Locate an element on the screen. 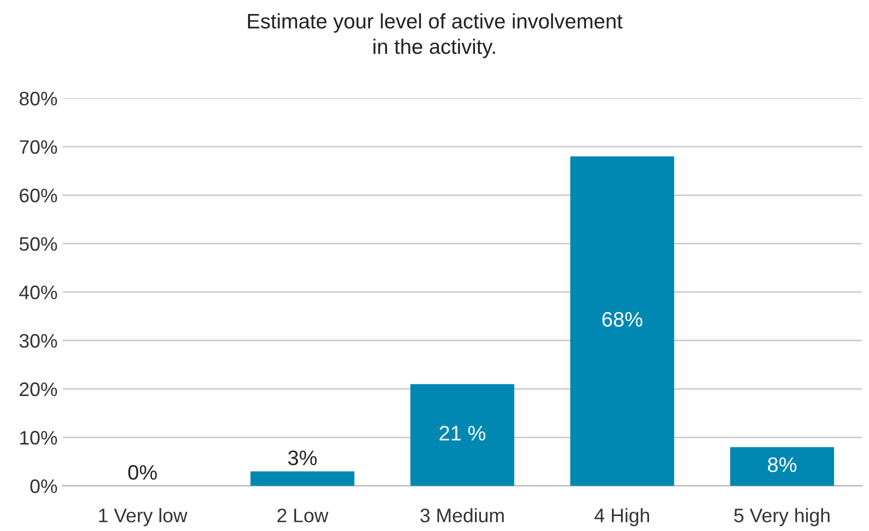 The image size is (869, 531). y-tick-label: 30% is located at coordinates (39, 341).